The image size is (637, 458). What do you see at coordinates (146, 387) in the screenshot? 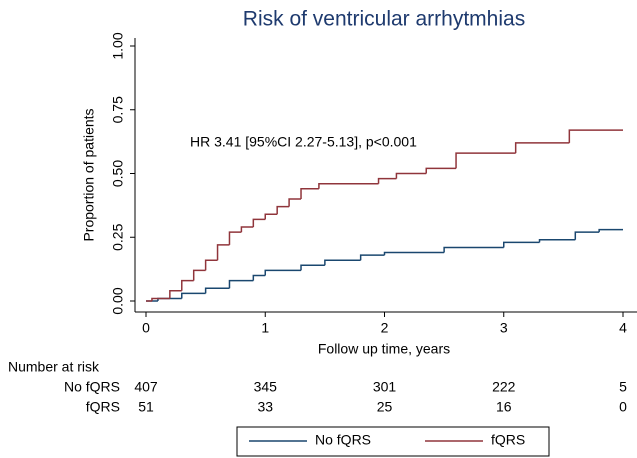
I see `risk-value: 407` at bounding box center [146, 387].